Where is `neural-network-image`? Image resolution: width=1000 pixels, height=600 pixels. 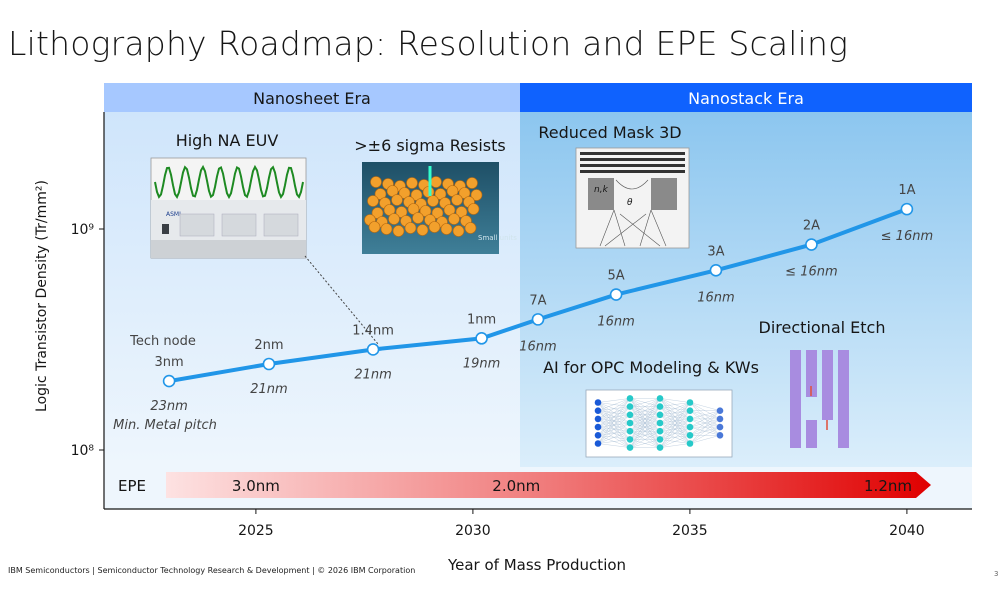
neural-network-image is located at coordinates (659, 423).